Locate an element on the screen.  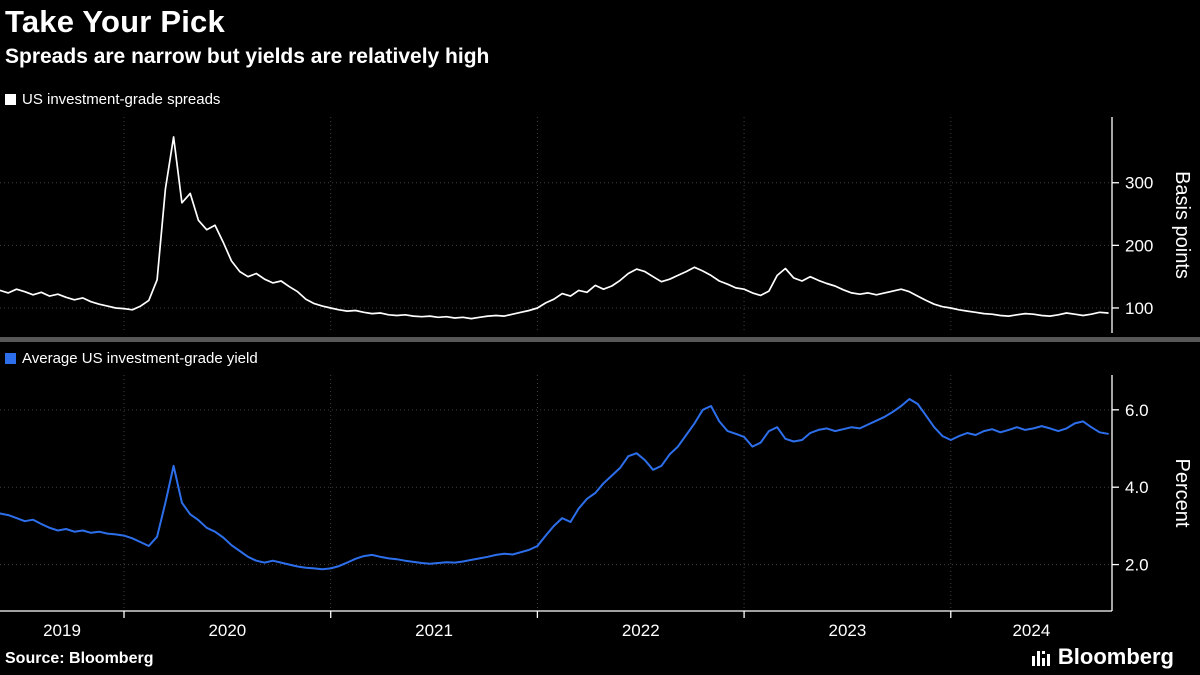
legend-spreads: US investment-grade spreads is located at coordinates (112, 99).